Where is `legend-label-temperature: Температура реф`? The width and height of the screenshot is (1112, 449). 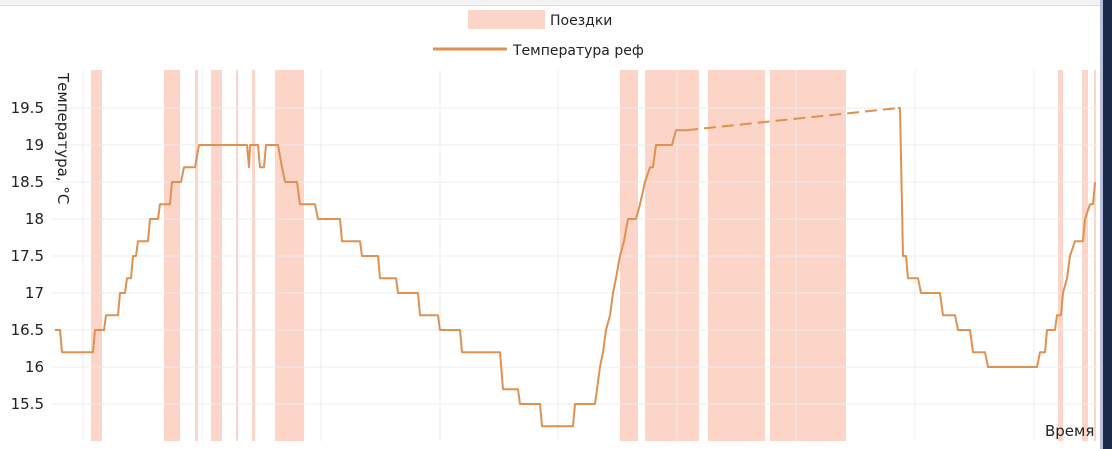
legend-label-temperature: Температура реф is located at coordinates (578, 51).